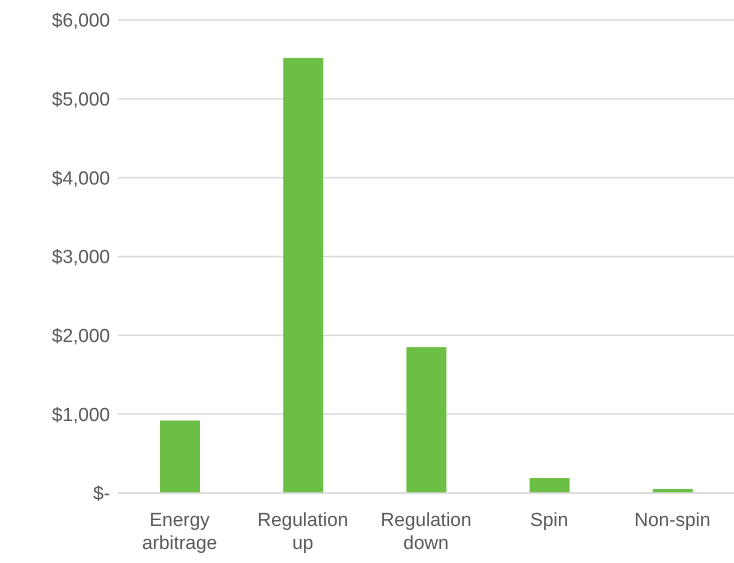 The width and height of the screenshot is (734, 563). I want to click on x-tick-label: Spin, so click(549, 521).